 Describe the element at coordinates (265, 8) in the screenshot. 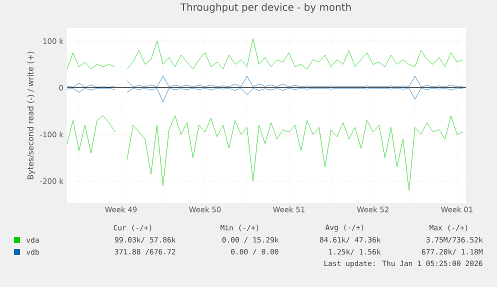

I see `chart-title: Throughput per device - by month` at that location.